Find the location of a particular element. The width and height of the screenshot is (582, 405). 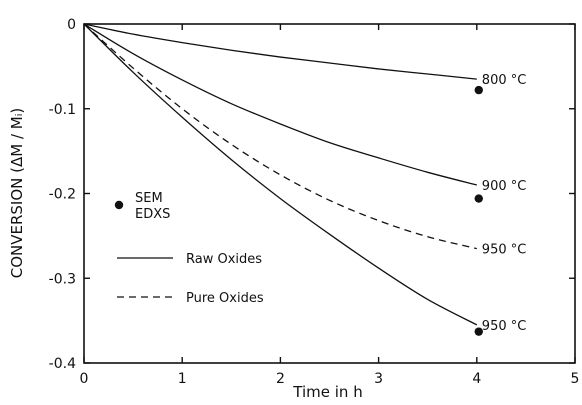

series-label-4: 950 °C is located at coordinates (504, 326).